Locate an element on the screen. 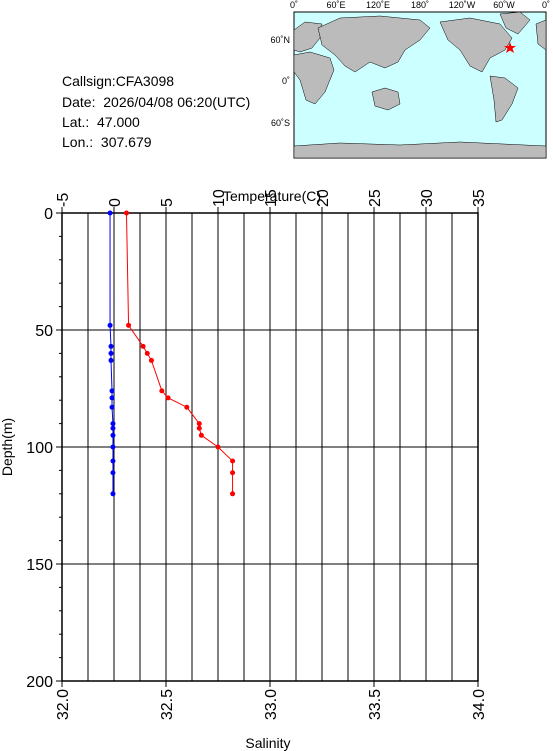  profile-line is located at coordinates (179, 353).